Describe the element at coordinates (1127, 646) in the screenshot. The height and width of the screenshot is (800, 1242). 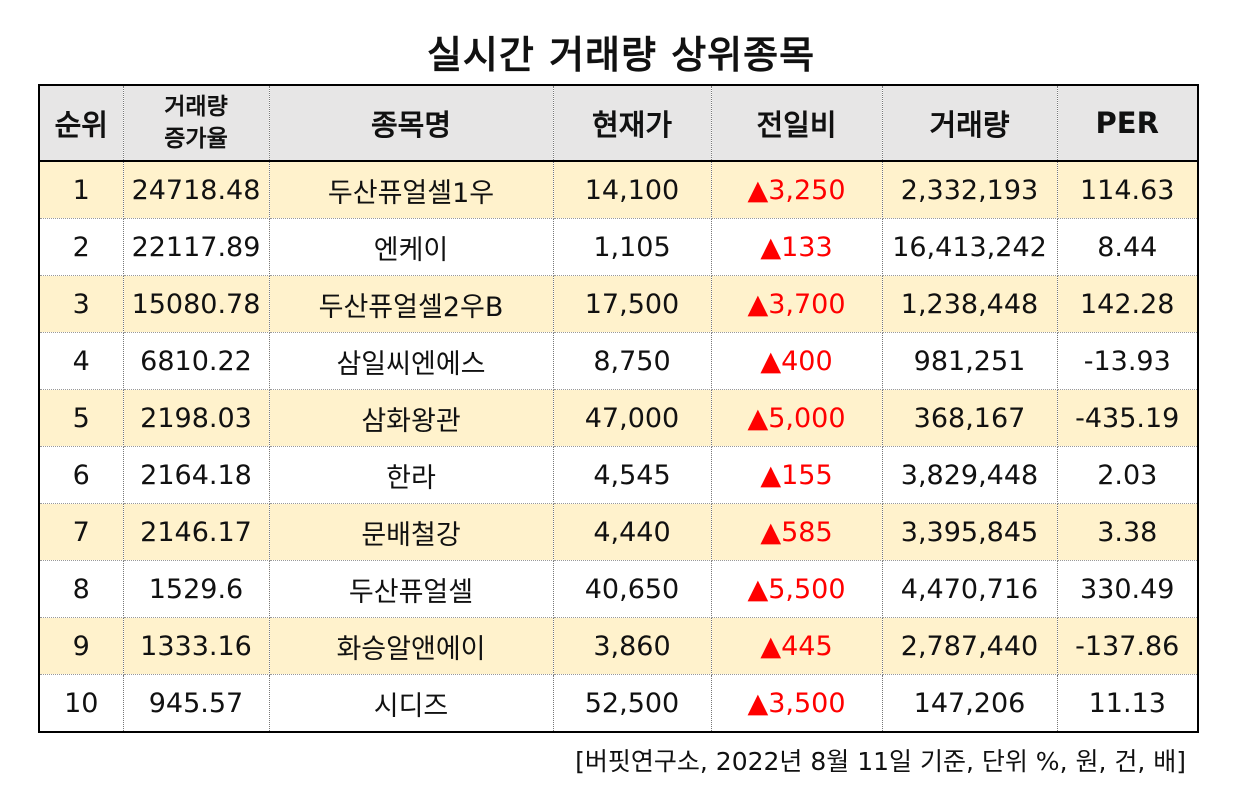
I see `cell-per: -137.86` at that location.